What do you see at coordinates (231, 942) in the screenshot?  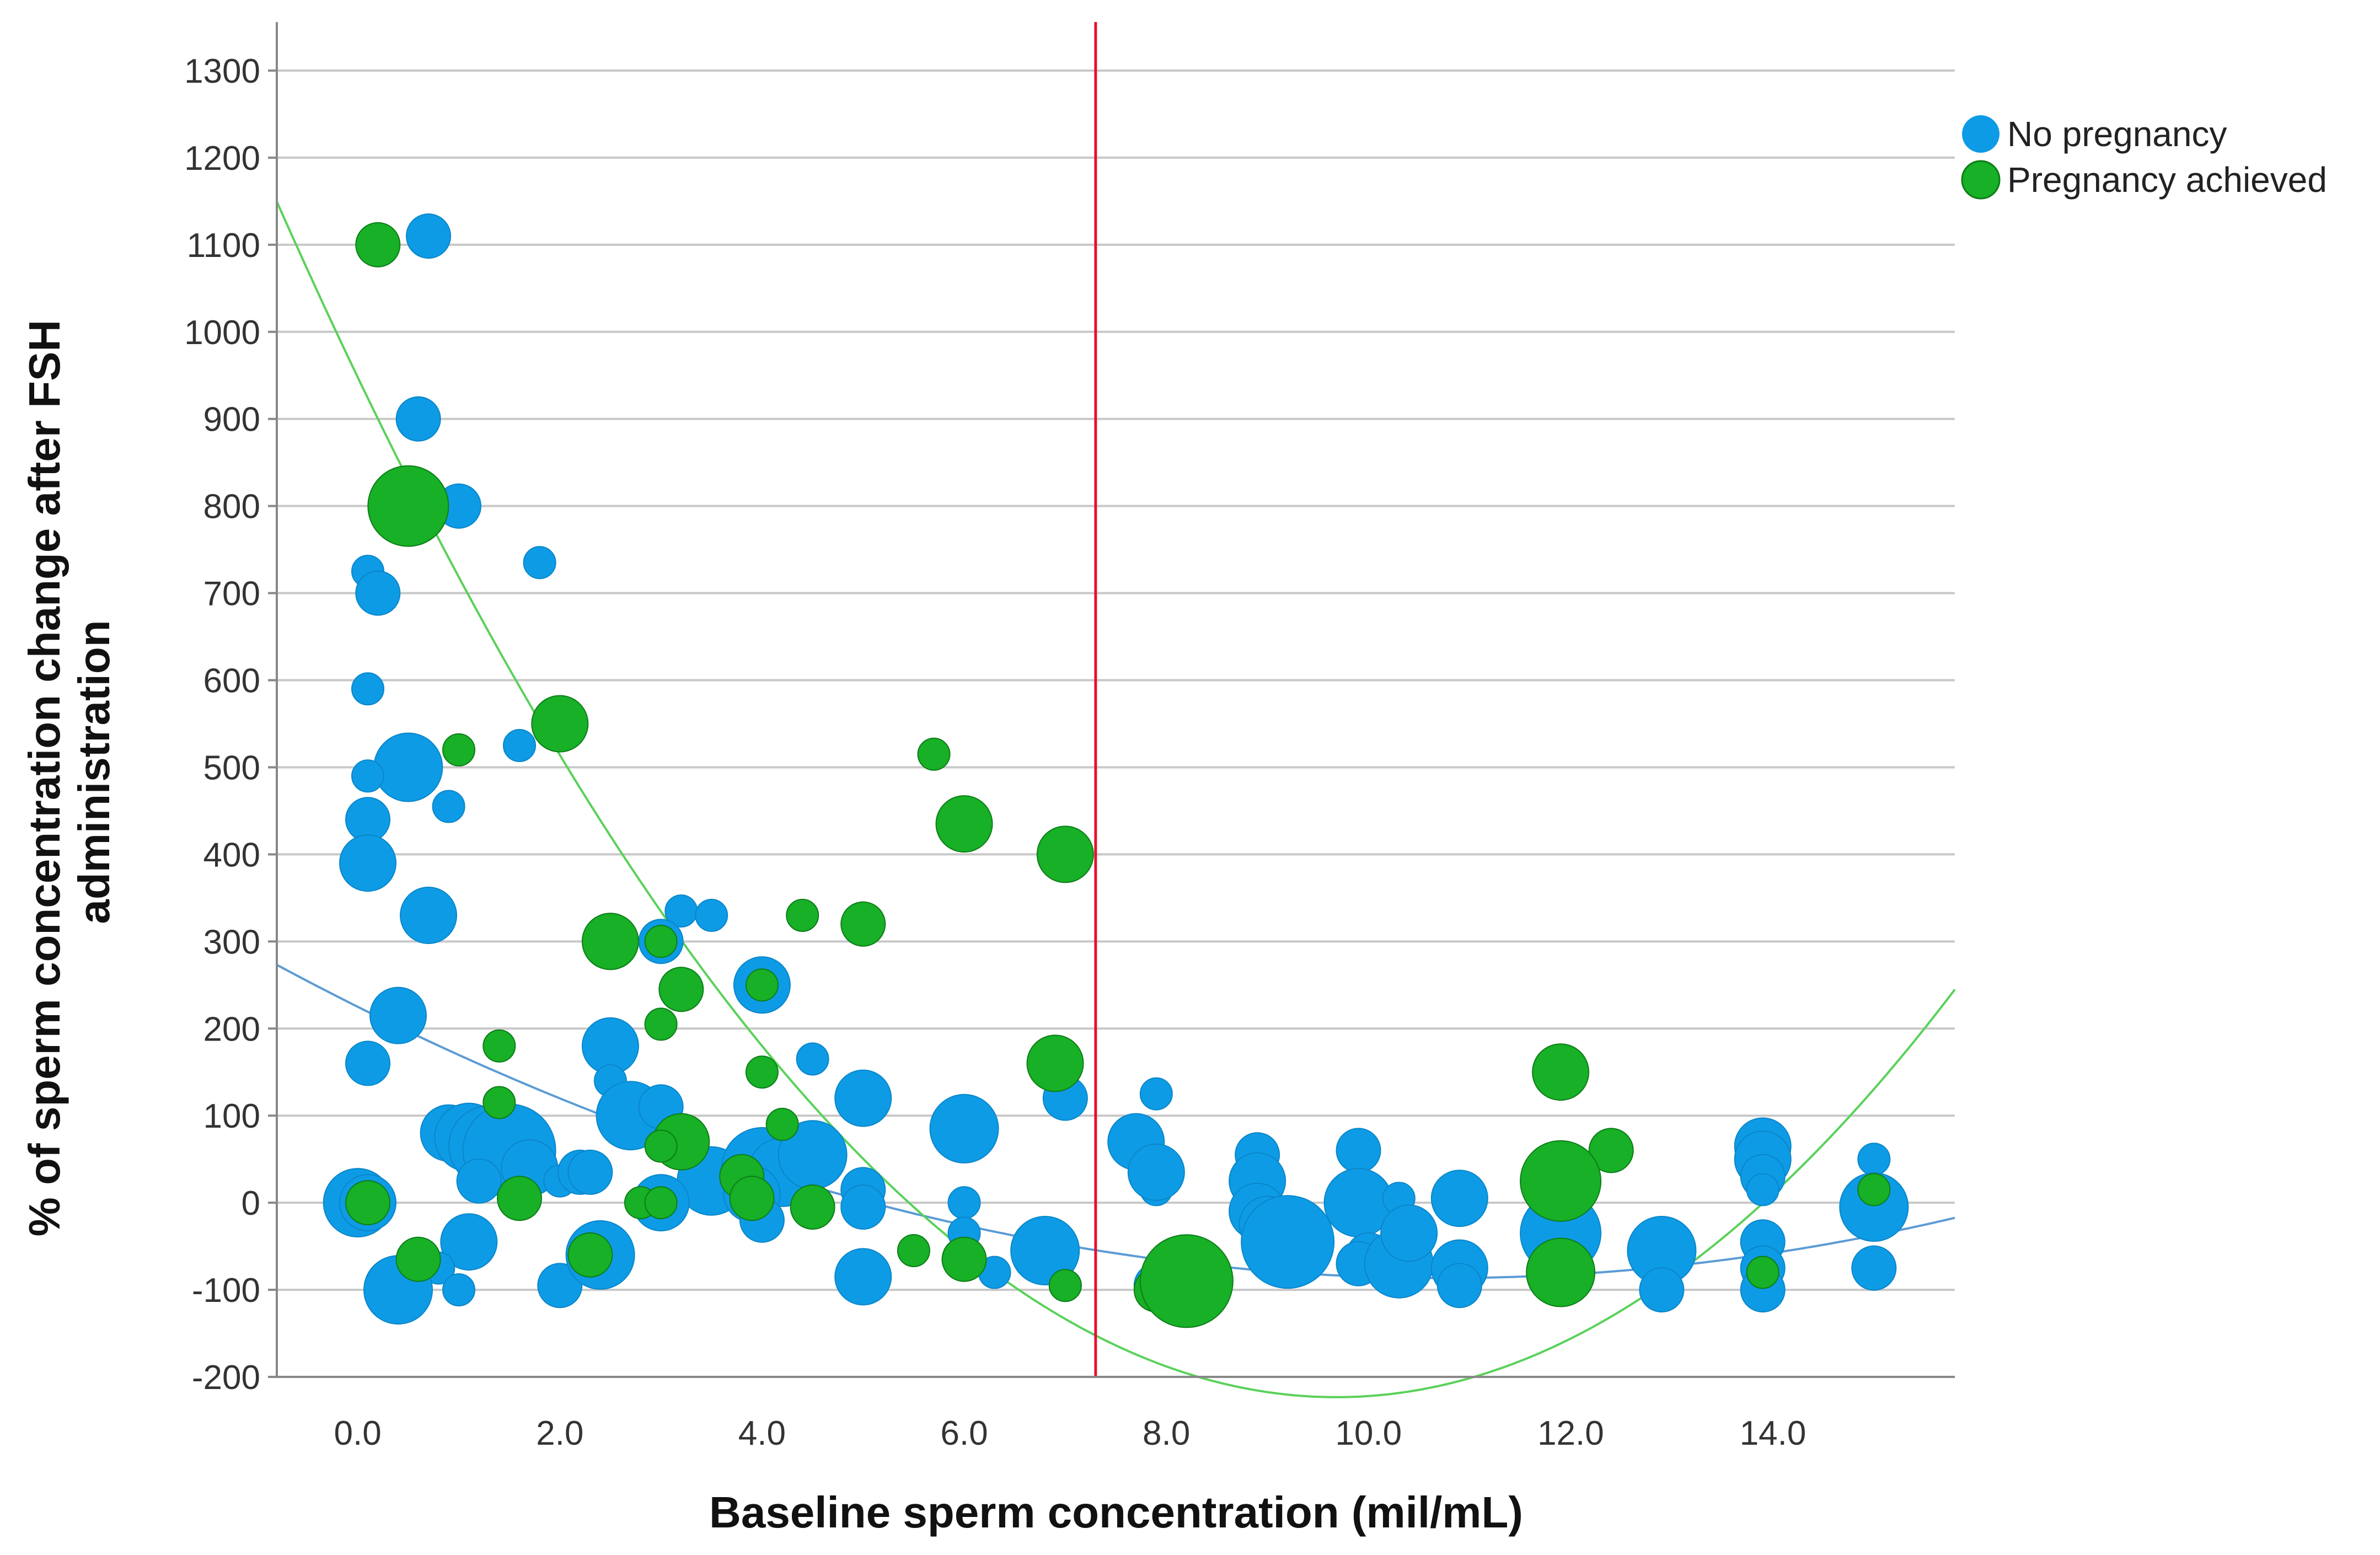 I see `y-tick-label: 300` at bounding box center [231, 942].